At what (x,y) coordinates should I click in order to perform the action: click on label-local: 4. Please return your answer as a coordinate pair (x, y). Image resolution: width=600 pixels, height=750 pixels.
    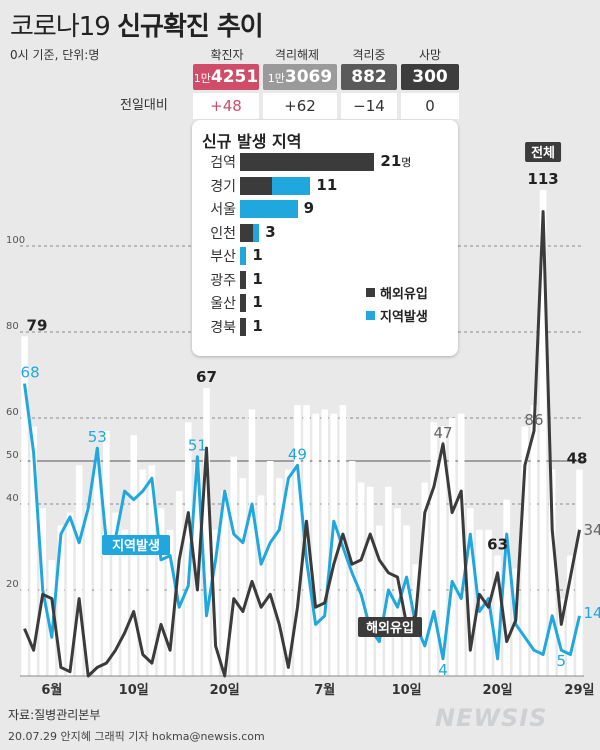
    Looking at the image, I should click on (443, 670).